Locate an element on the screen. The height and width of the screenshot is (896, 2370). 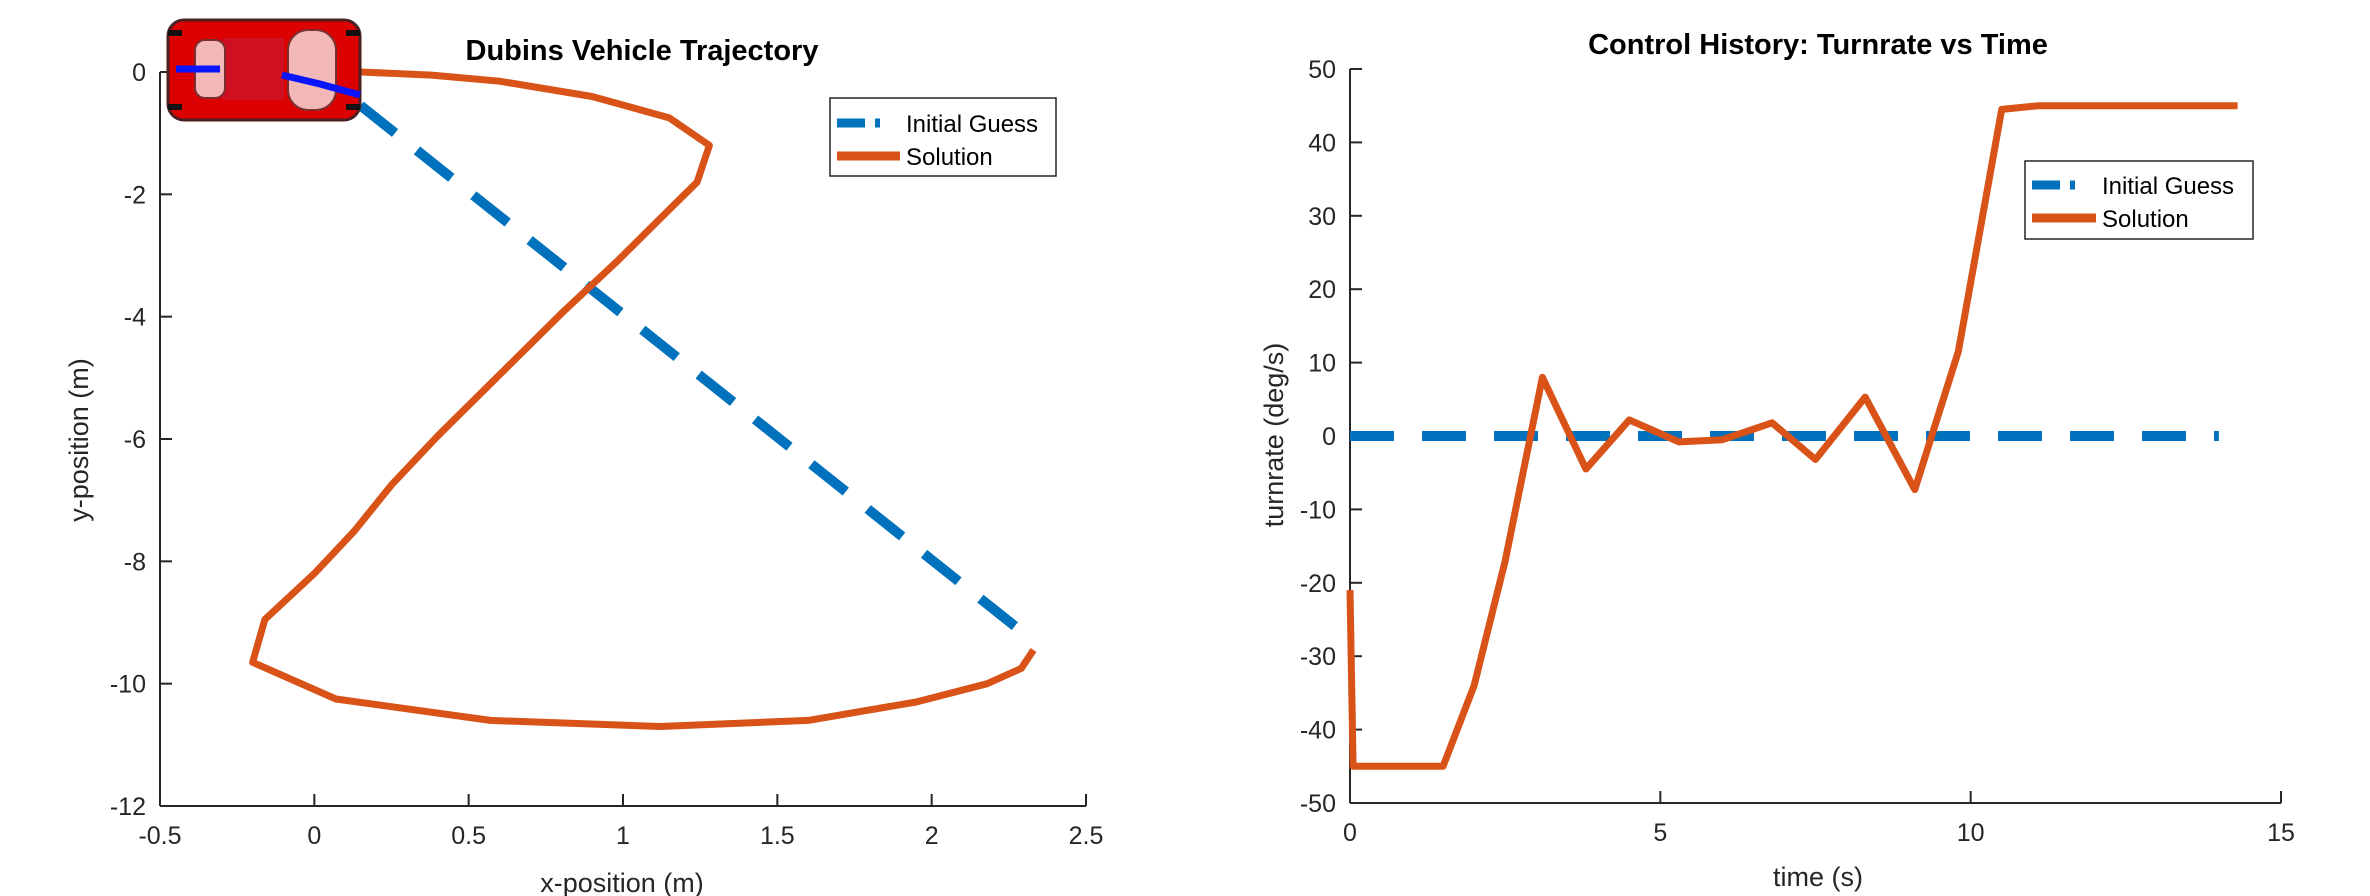
y-tick-label: -8 is located at coordinates (135, 562).